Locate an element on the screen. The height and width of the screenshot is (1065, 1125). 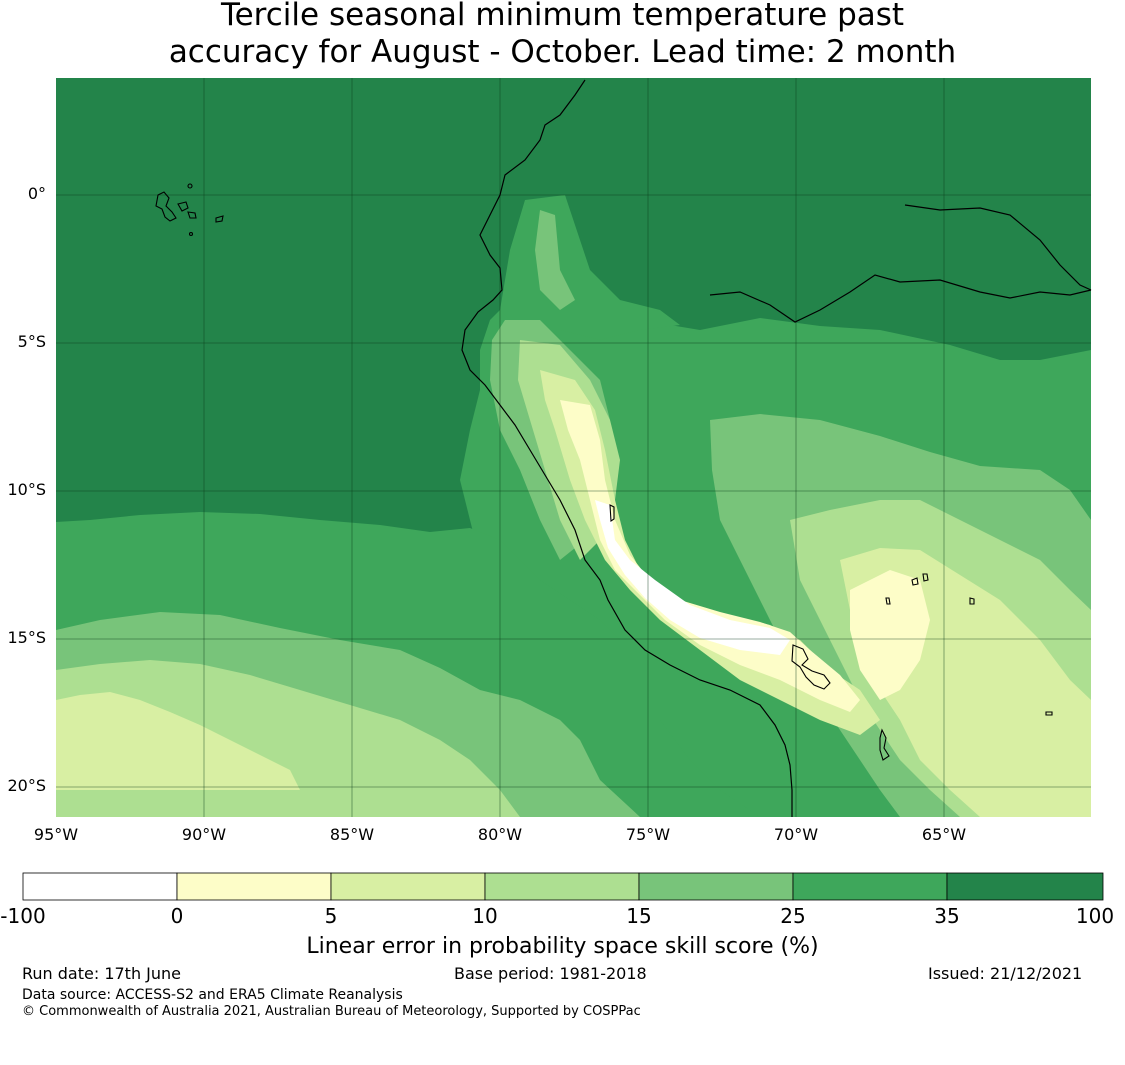
amazon-river is located at coordinates (900, 298).